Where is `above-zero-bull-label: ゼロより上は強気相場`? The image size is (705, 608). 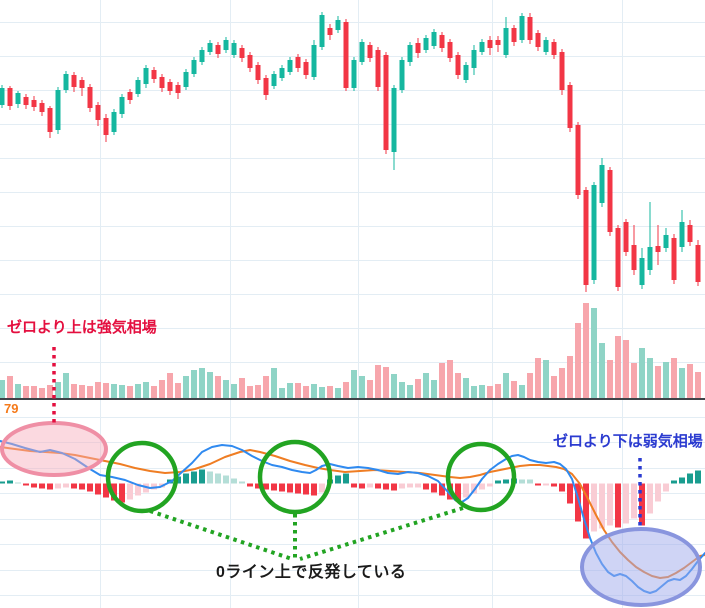
above-zero-bull-label: ゼロより上は強気相場 is located at coordinates (82, 327).